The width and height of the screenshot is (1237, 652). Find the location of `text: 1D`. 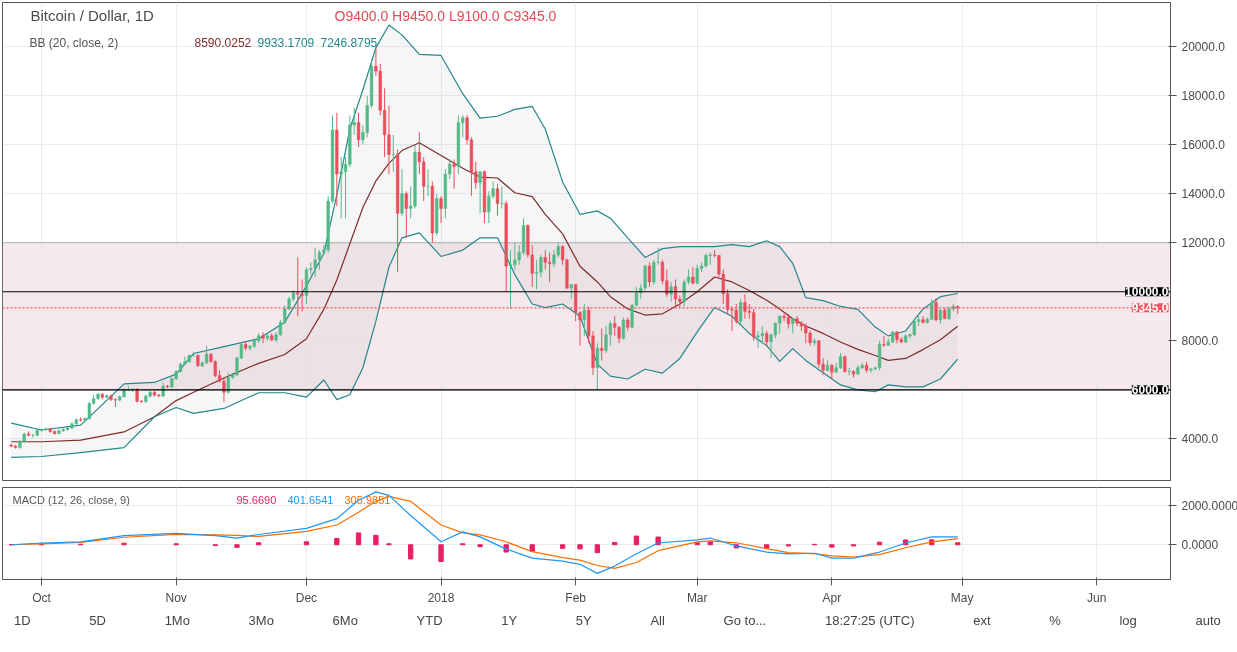

text: 1D is located at coordinates (22, 621).